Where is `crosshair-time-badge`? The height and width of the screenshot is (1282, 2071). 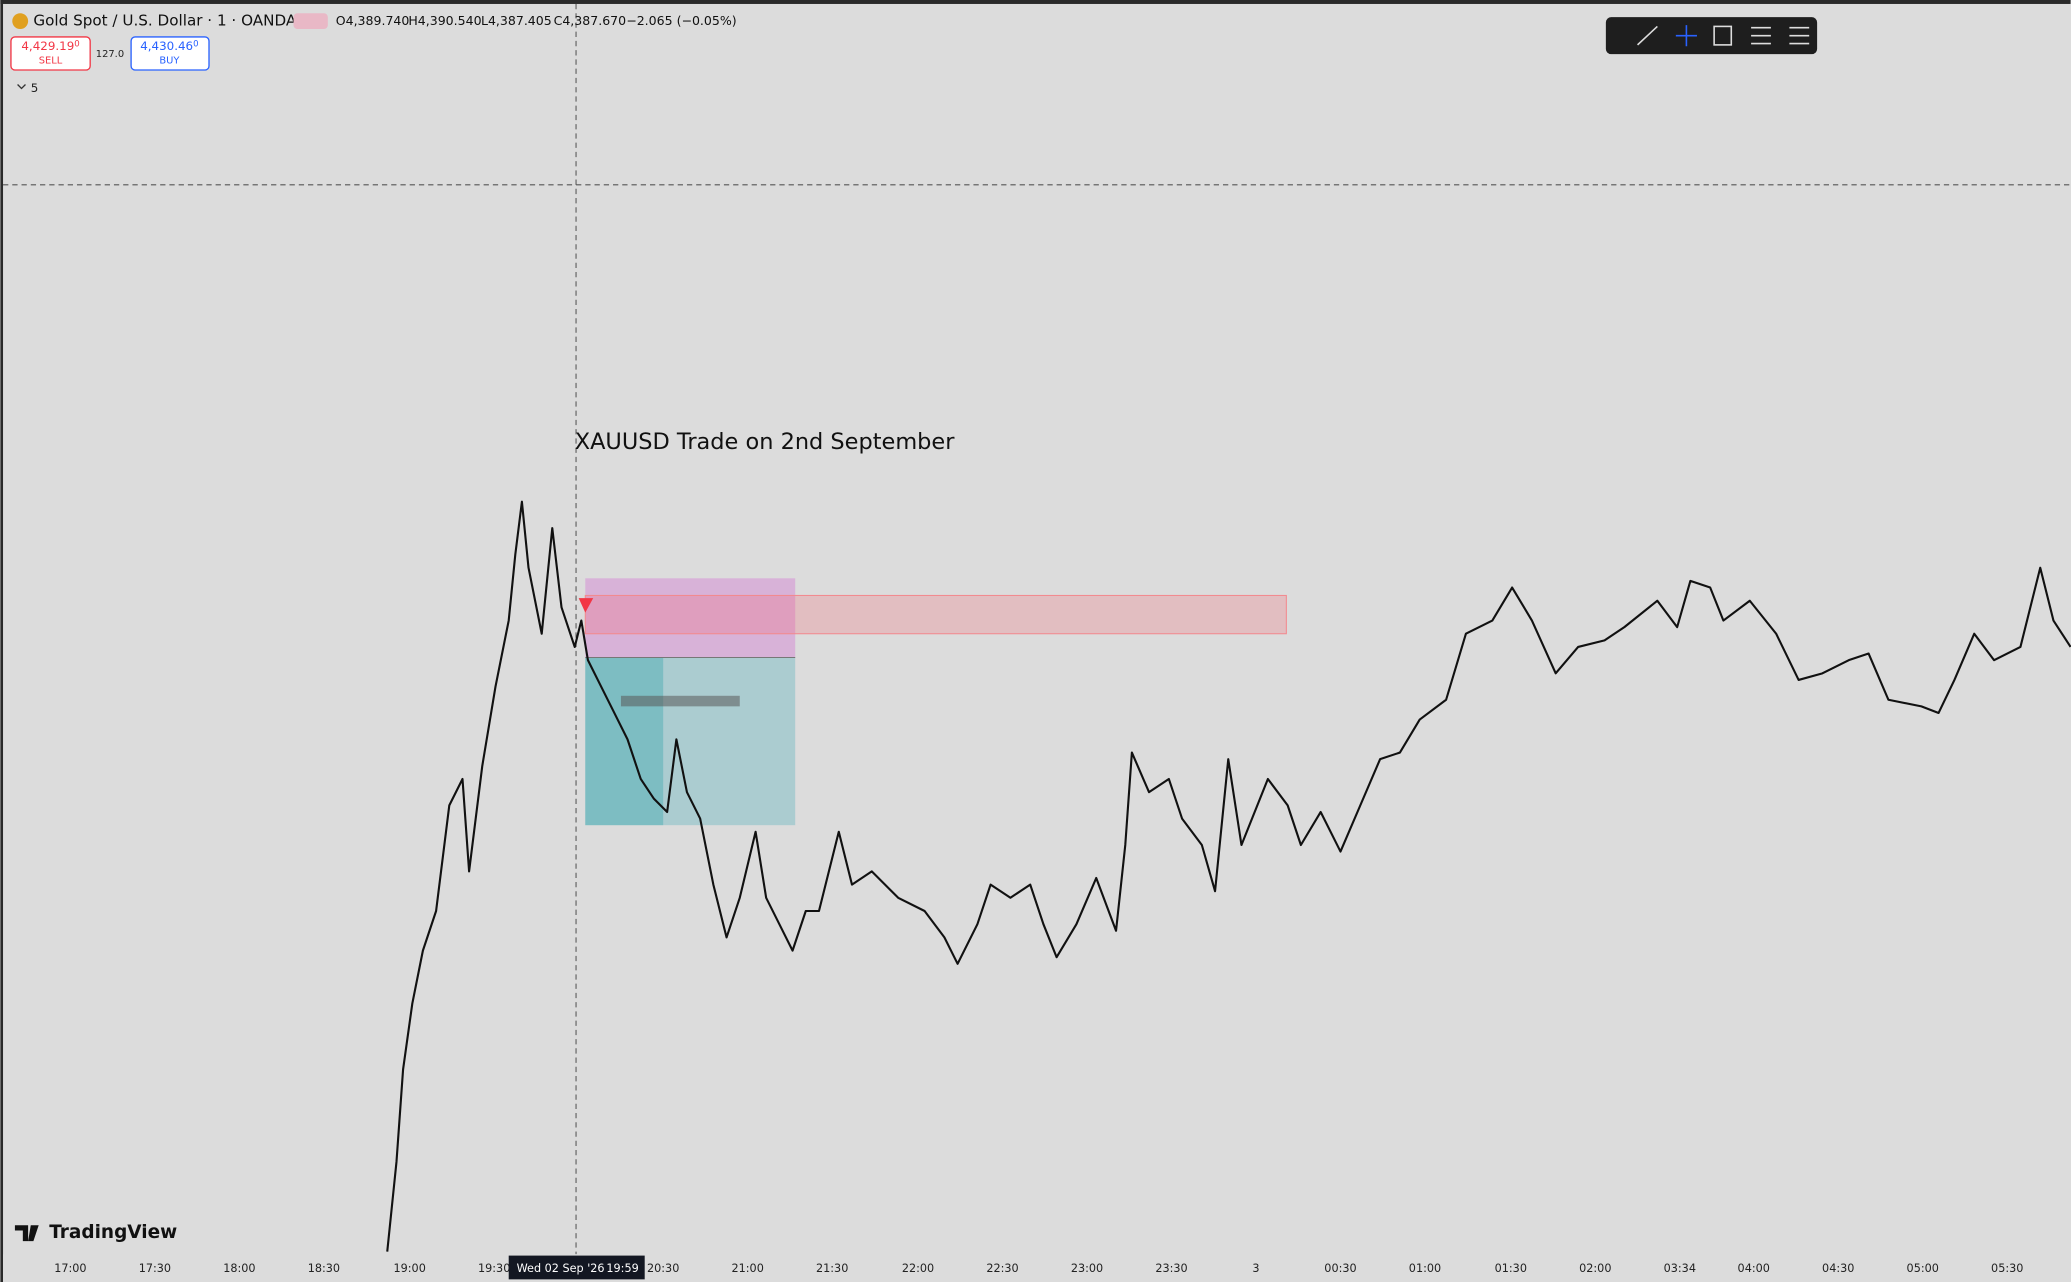 crosshair-time-badge is located at coordinates (576, 1267).